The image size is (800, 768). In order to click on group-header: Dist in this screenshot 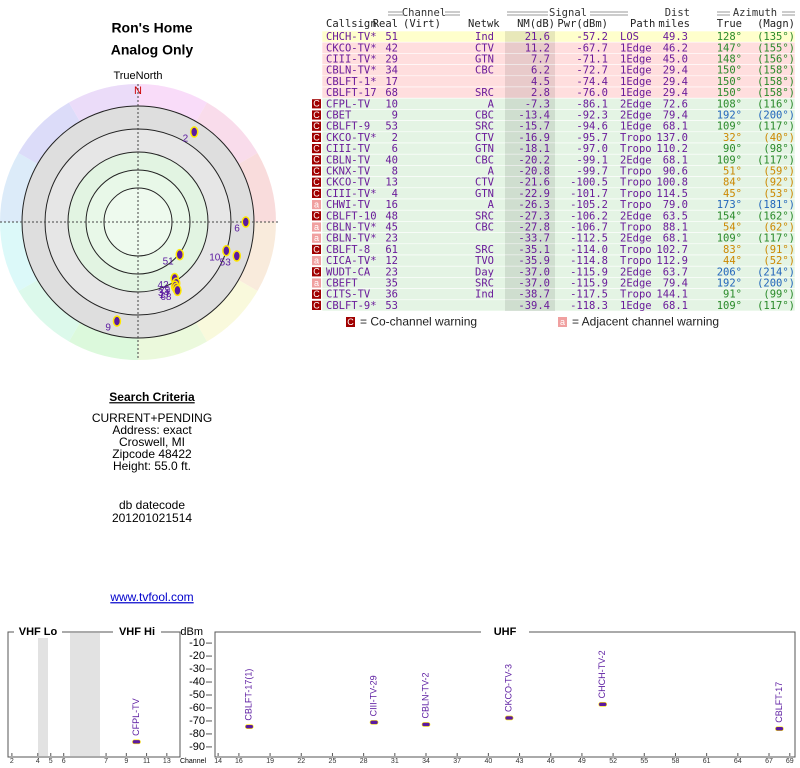, I will do `click(677, 13)`.